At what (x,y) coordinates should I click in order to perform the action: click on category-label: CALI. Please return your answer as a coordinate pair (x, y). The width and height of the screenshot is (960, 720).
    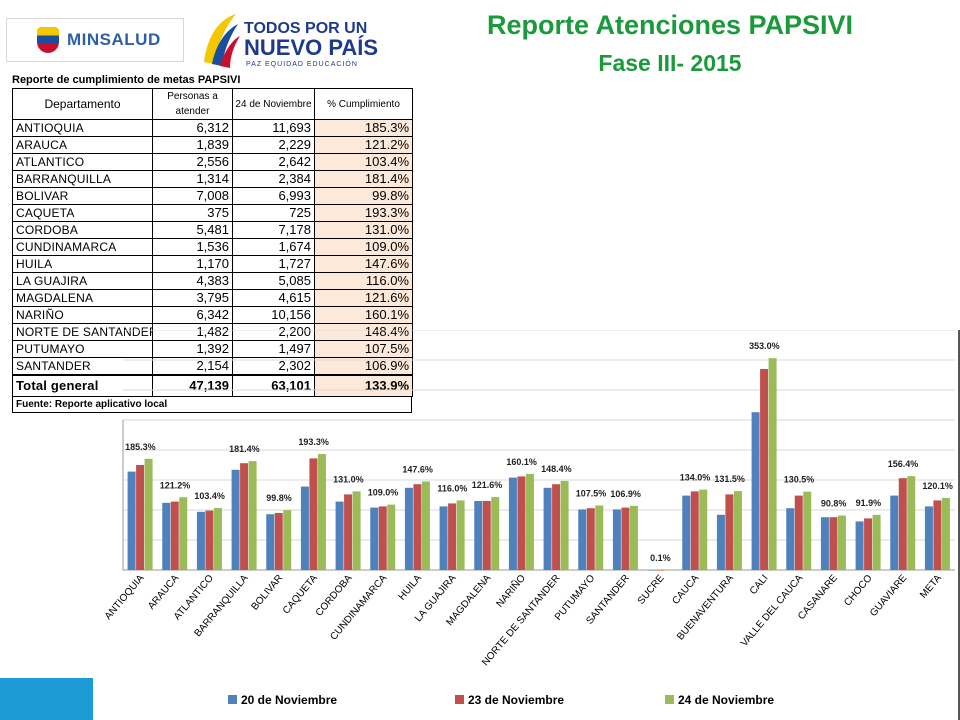
    Looking at the image, I should click on (759, 585).